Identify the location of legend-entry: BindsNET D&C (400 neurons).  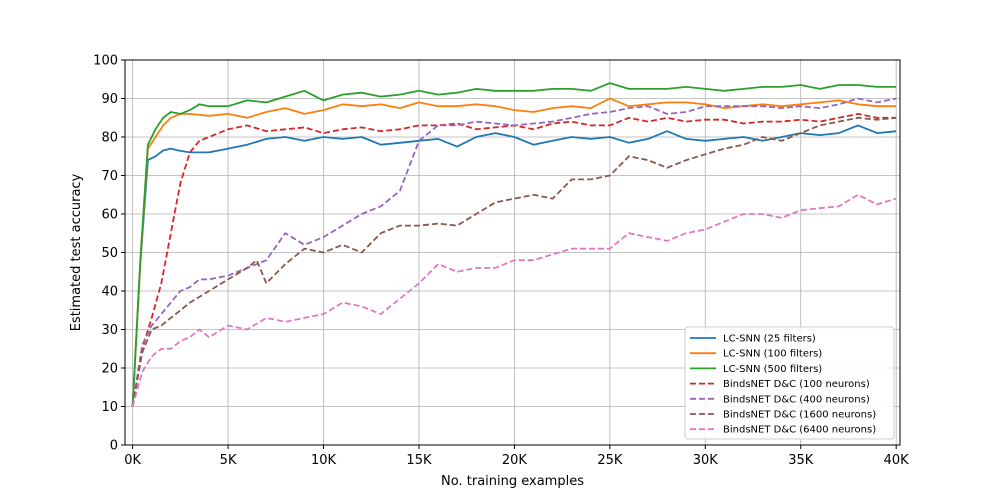
(796, 399).